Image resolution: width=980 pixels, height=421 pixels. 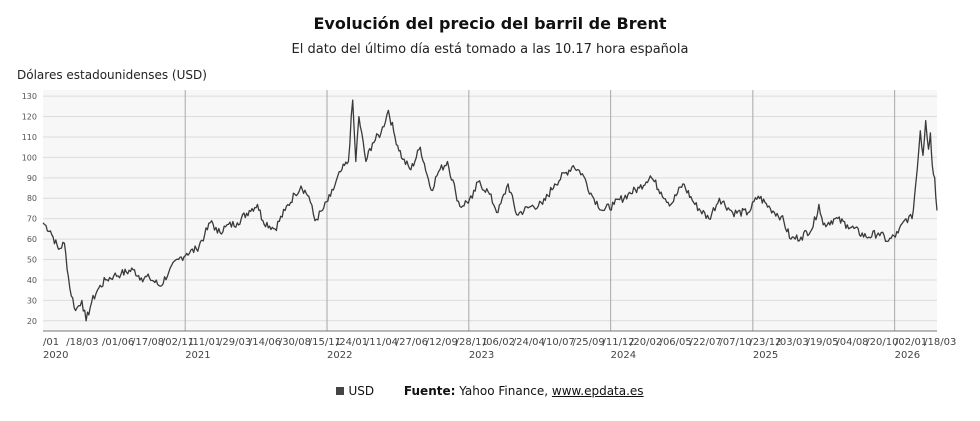 I want to click on source-label: Fuente:, so click(x=429, y=391).